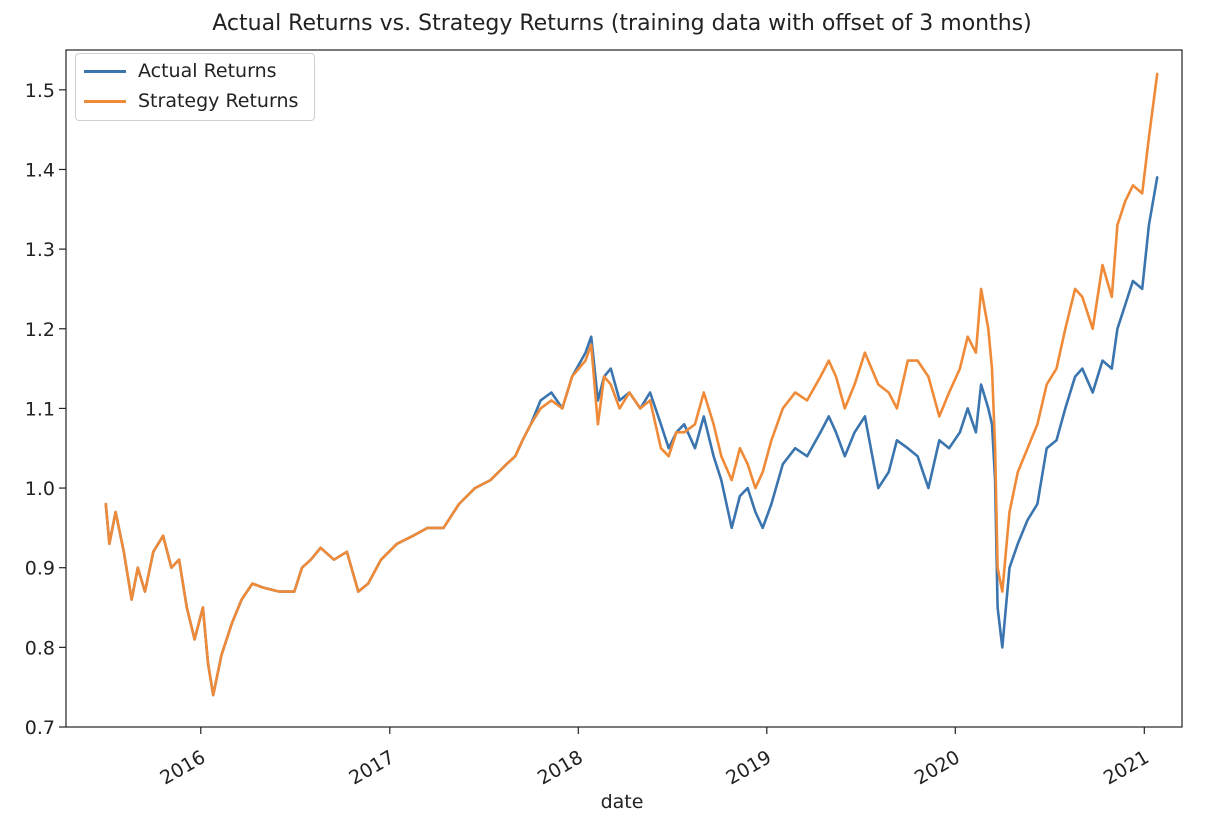 The height and width of the screenshot is (826, 1230). I want to click on y-tick-label: 1.0, so click(40, 489).